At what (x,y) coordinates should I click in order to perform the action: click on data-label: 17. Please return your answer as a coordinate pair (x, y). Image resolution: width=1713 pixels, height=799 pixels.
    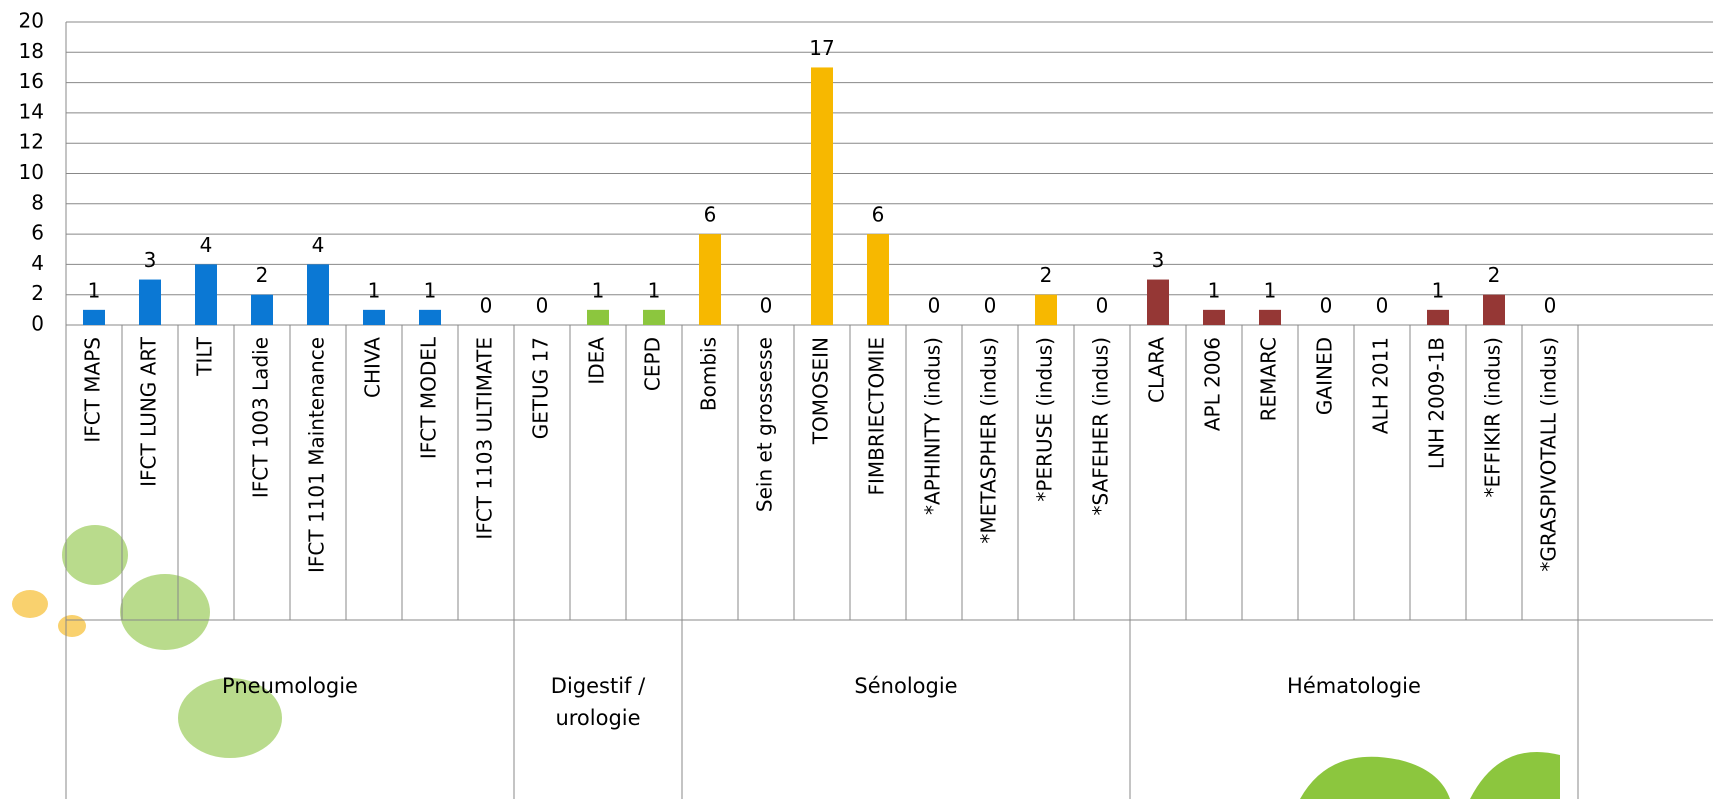
    Looking at the image, I should click on (821, 48).